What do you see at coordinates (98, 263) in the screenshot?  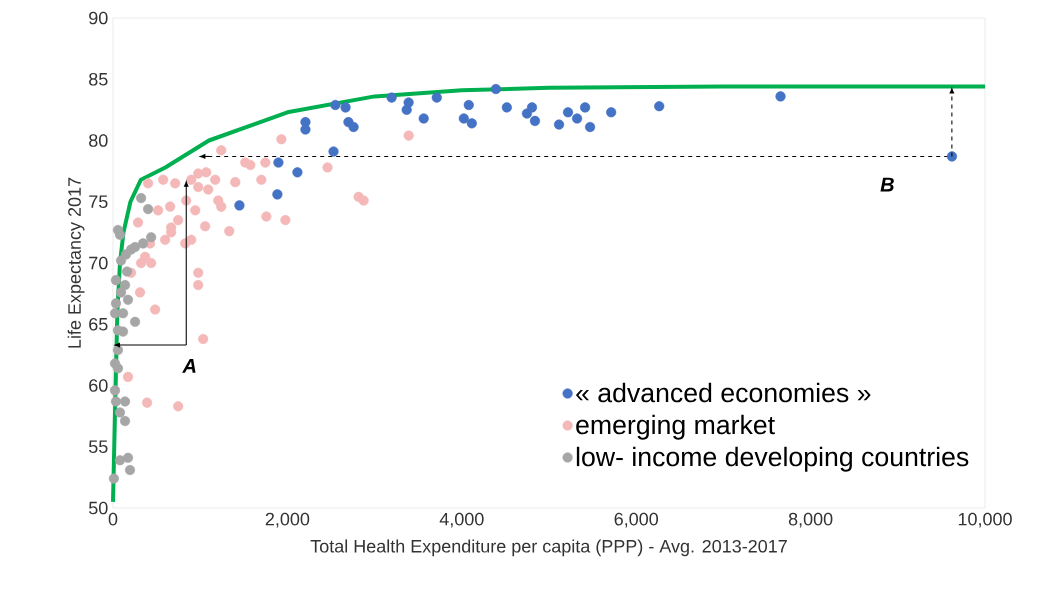 I see `y-tick-label: 70` at bounding box center [98, 263].